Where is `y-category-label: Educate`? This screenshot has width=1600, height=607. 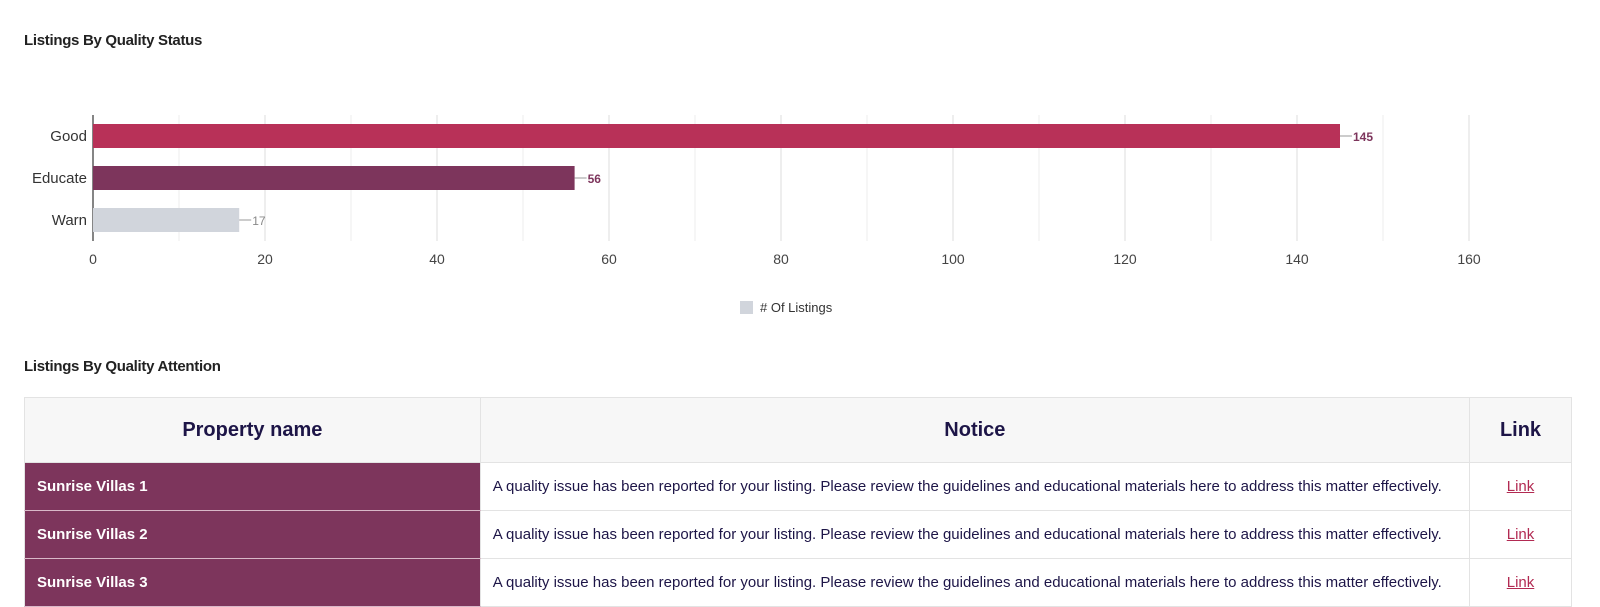
y-category-label: Educate is located at coordinates (59, 178).